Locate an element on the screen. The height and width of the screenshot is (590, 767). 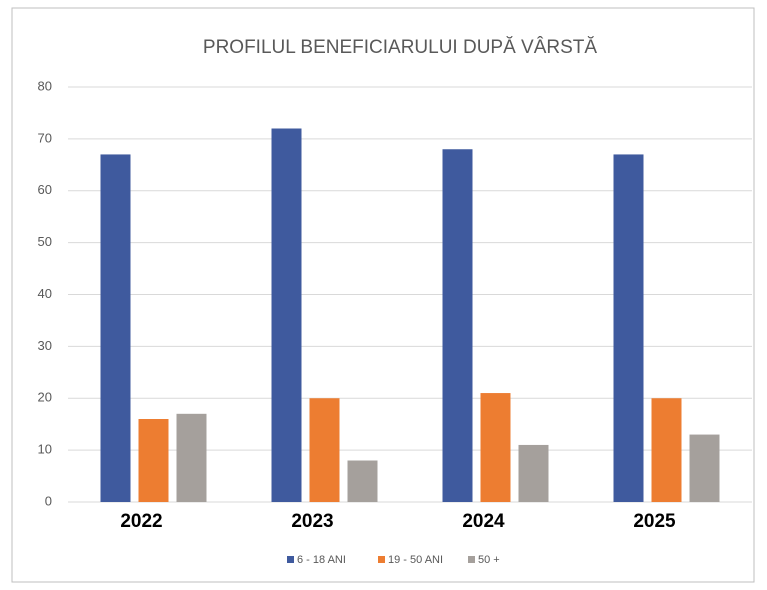
y-tick-label: 80 is located at coordinates (45, 85).